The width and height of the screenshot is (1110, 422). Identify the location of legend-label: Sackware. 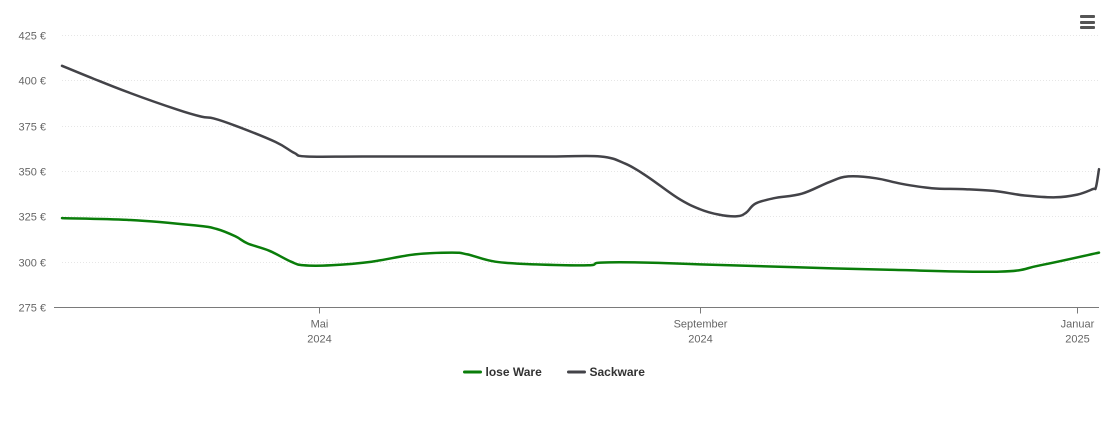
(618, 372).